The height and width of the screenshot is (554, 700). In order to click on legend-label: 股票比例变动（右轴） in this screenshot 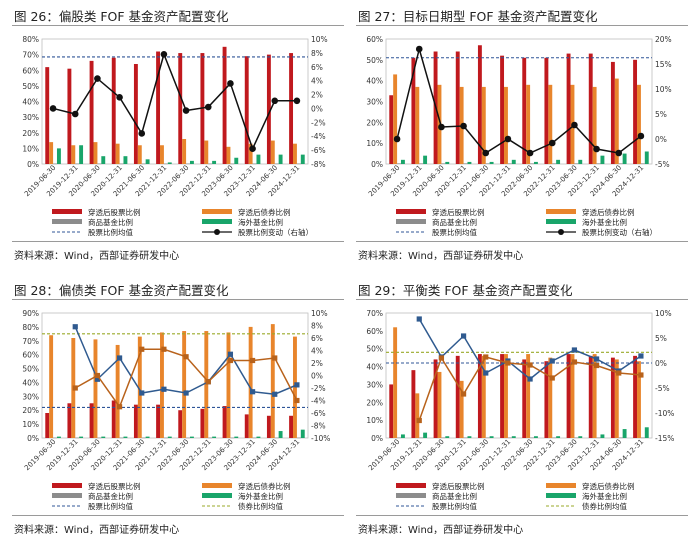, I will do `click(275, 232)`.